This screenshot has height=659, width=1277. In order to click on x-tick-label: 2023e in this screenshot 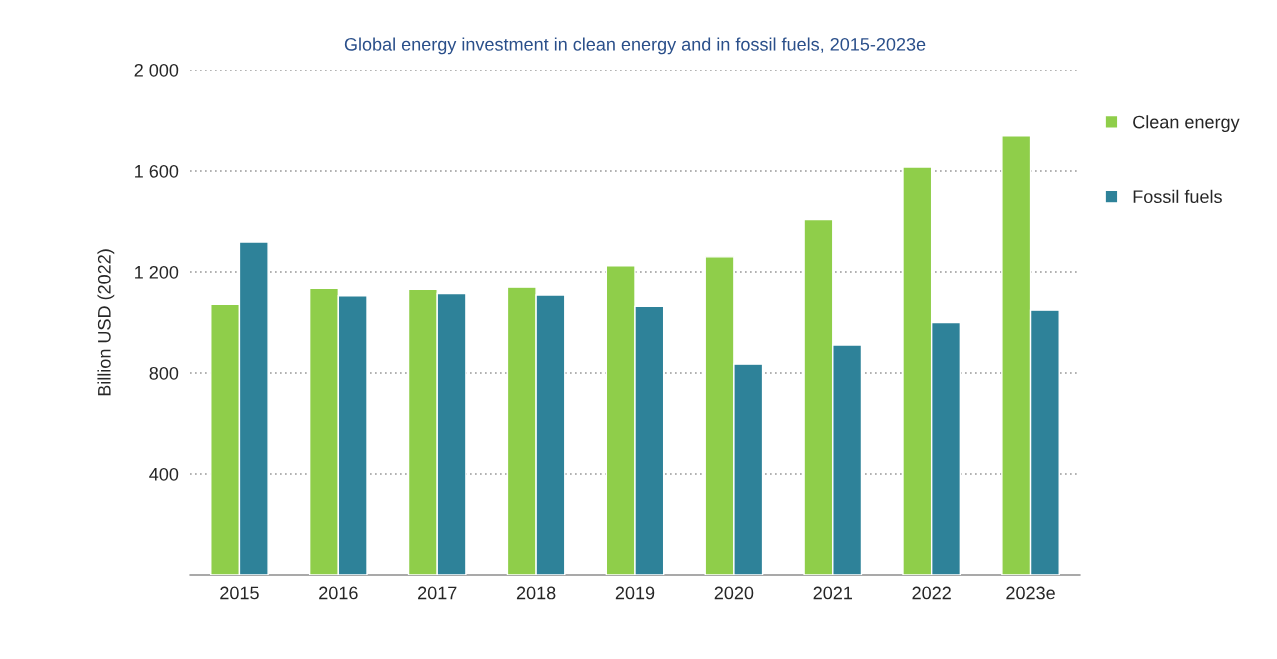, I will do `click(1030, 593)`.